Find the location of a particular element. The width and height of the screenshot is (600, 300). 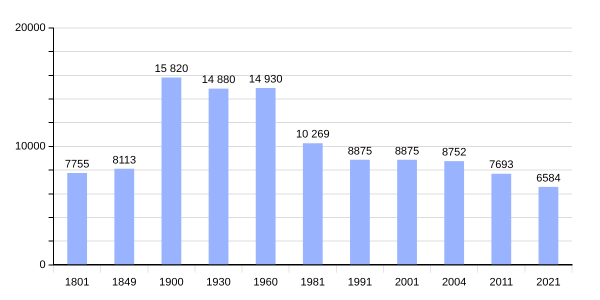

data-label: 6584 is located at coordinates (548, 178).